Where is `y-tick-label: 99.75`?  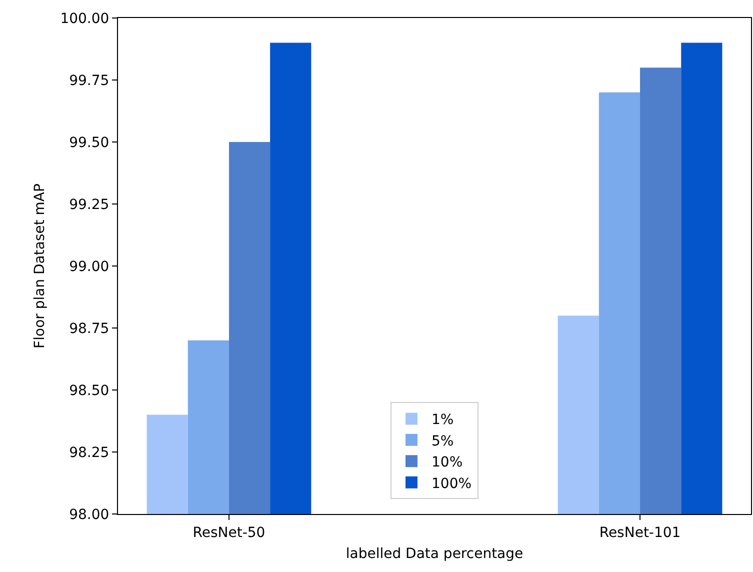 y-tick-label: 99.75 is located at coordinates (89, 80).